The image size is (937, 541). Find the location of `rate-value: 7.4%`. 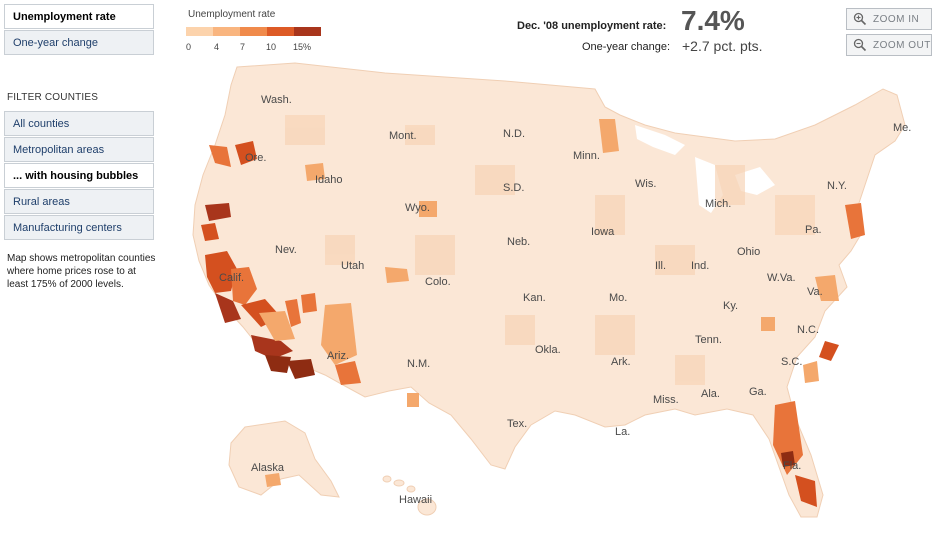

rate-value: 7.4% is located at coordinates (713, 20).